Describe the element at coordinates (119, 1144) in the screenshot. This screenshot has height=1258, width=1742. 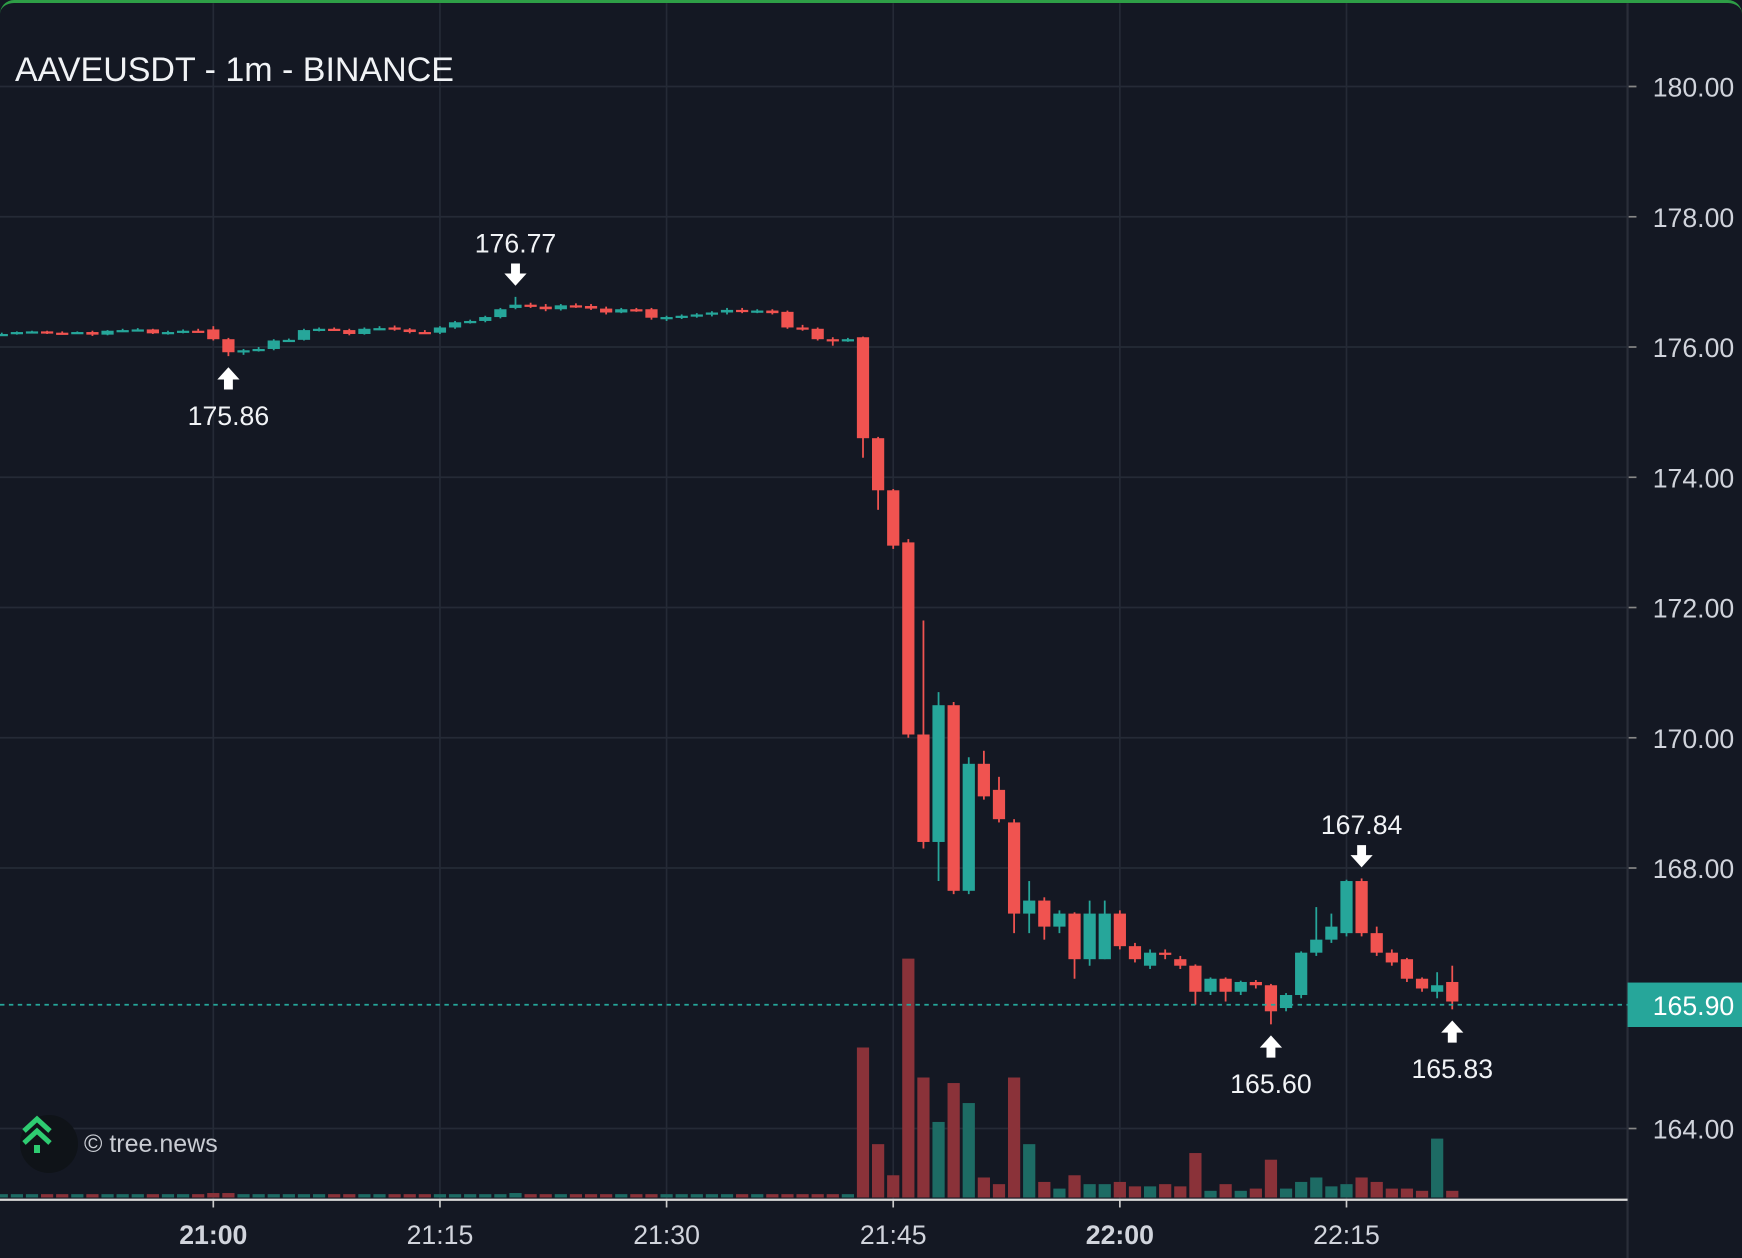
I see `watermark: © tree.news` at that location.